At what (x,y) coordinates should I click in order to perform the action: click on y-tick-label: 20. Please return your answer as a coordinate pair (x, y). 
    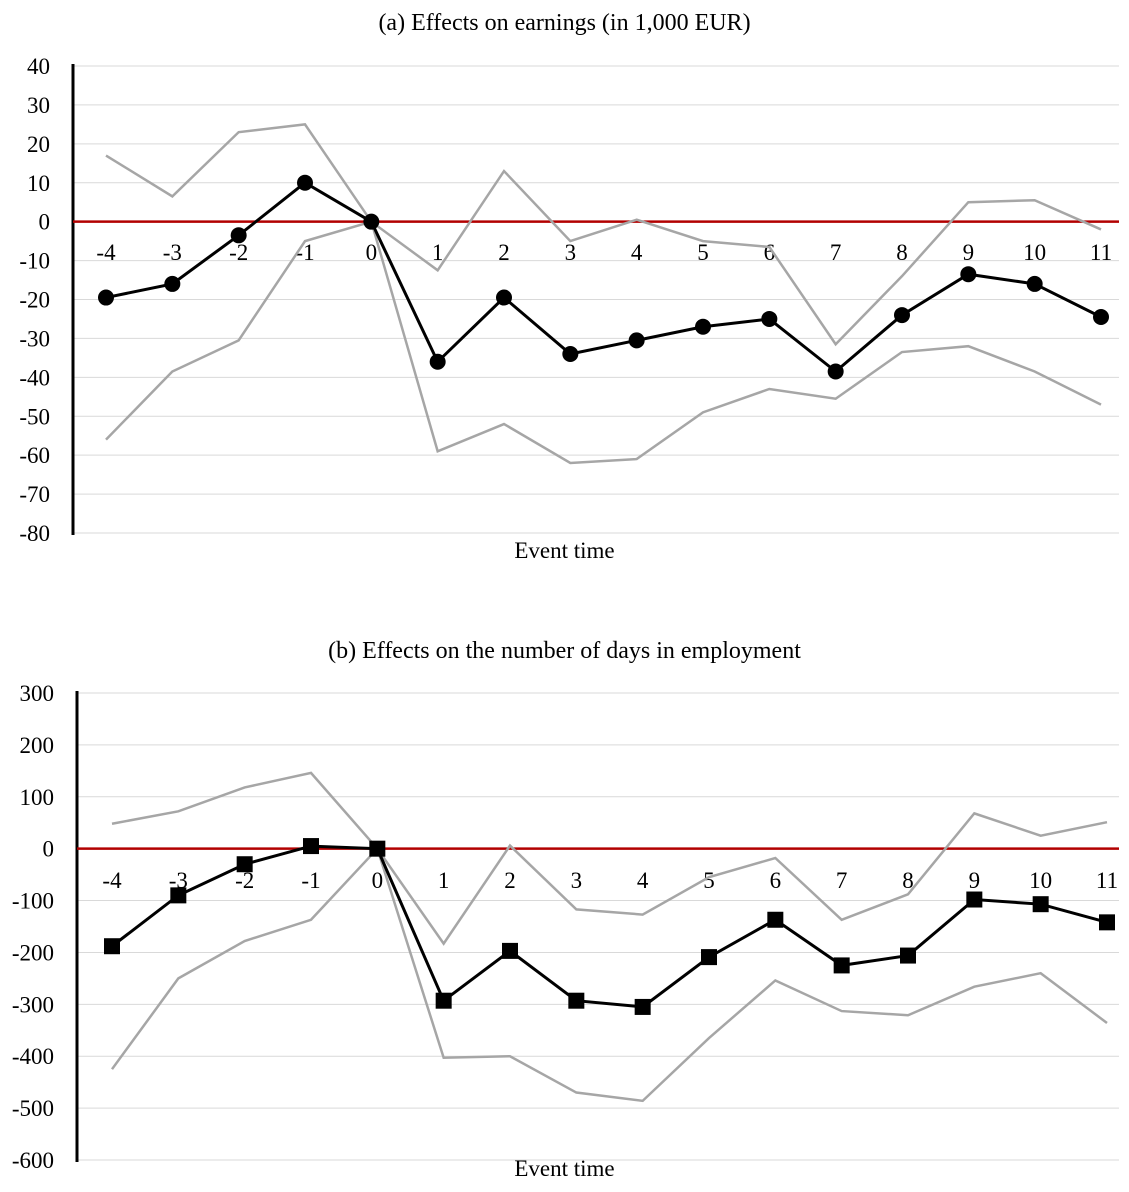
    Looking at the image, I should click on (38, 144).